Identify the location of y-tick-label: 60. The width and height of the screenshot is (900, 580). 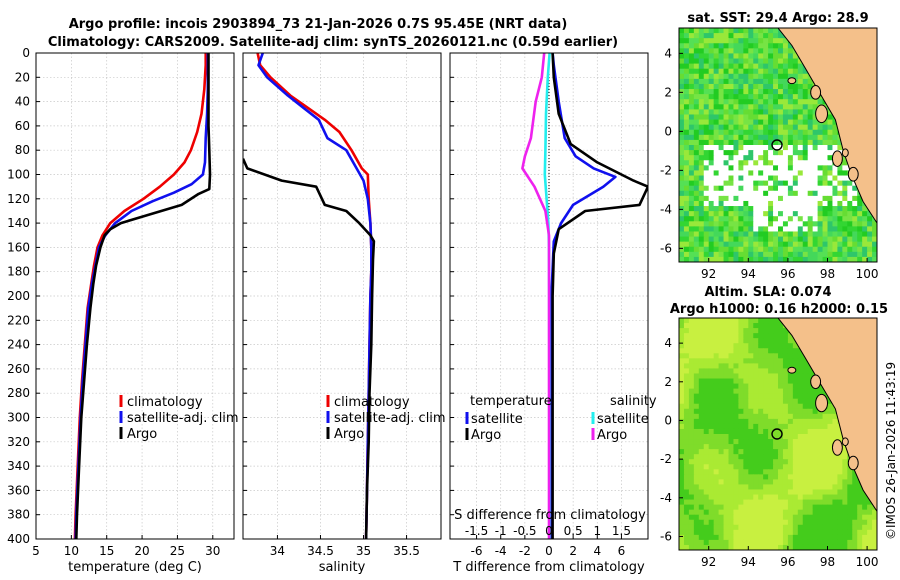
(22, 126).